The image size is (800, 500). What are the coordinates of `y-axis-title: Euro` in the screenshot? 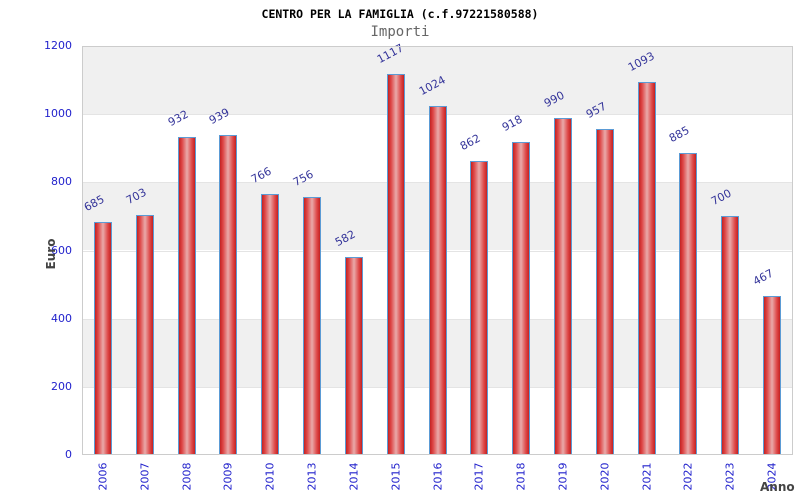 It's located at (51, 254).